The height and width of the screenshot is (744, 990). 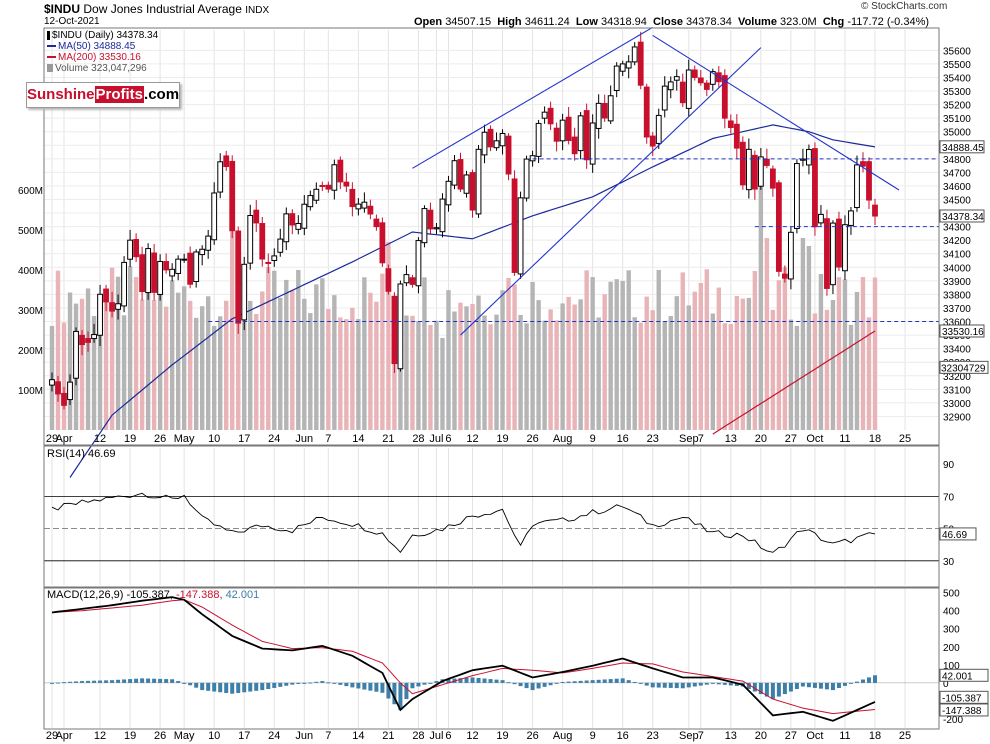 I want to click on rsi-tick-label: 30, so click(x=949, y=562).